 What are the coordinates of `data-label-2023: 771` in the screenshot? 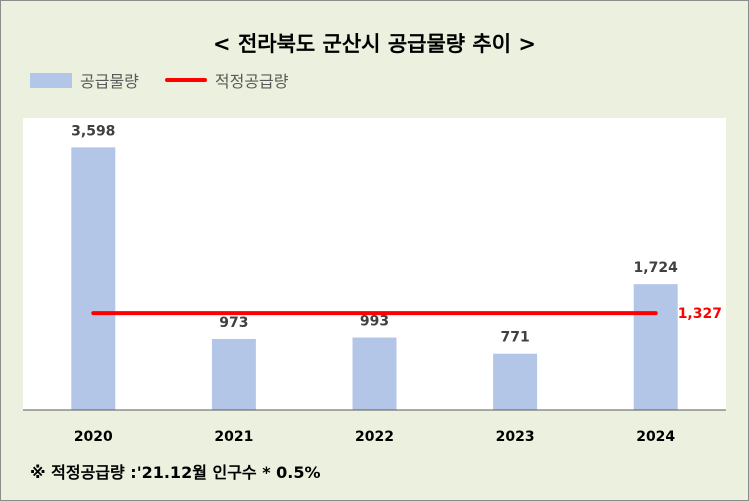 It's located at (514, 338).